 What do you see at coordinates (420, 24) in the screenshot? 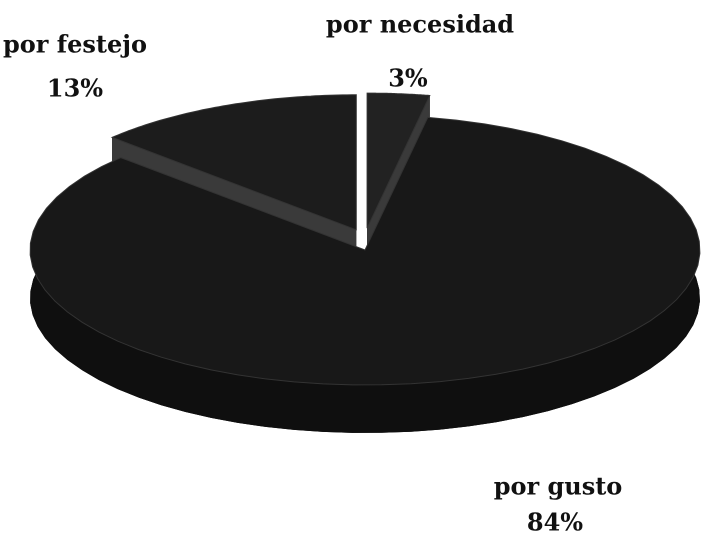
I see `category-label: por necesidad` at bounding box center [420, 24].